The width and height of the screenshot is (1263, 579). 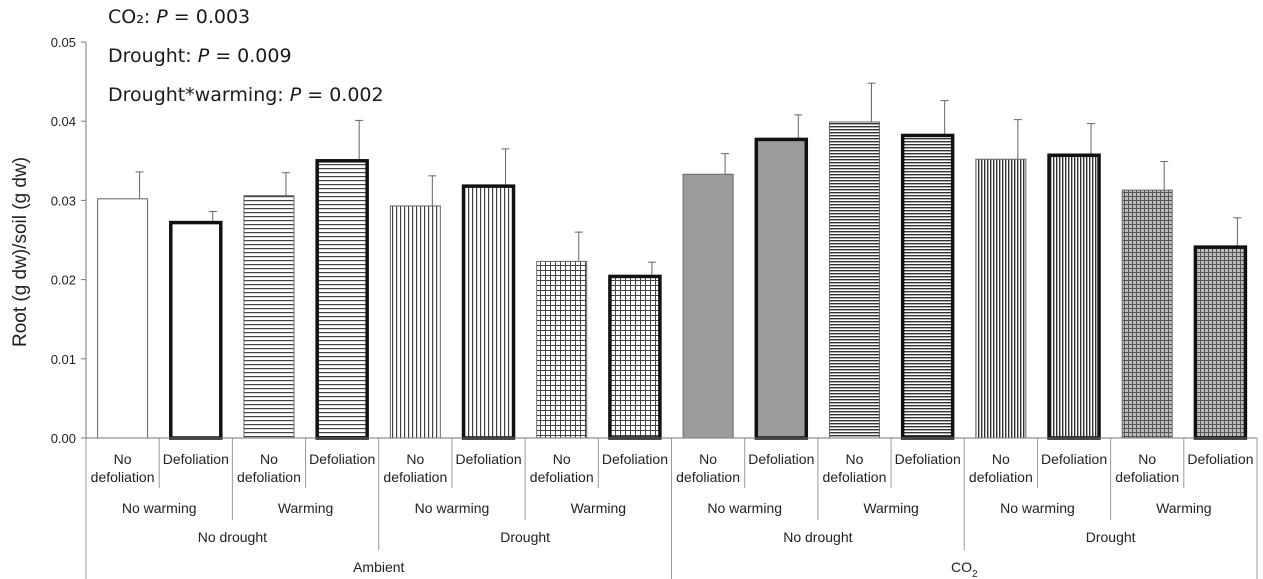 What do you see at coordinates (63, 121) in the screenshot?
I see `y-tick-label: 0.04` at bounding box center [63, 121].